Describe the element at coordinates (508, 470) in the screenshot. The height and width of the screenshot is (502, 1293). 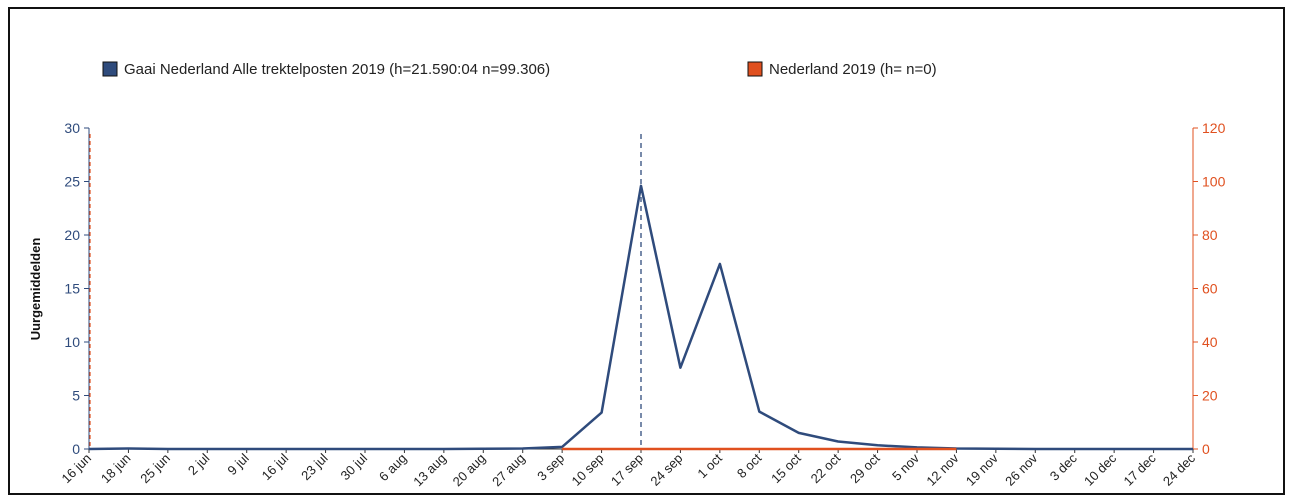
I see `x-tick-label: 27 aug` at that location.